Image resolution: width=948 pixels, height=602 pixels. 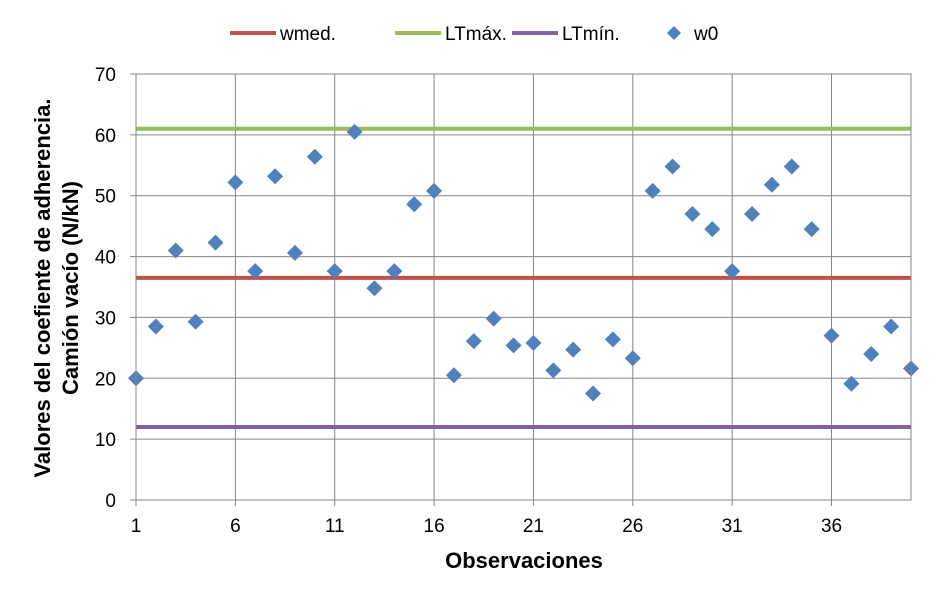 What do you see at coordinates (335, 526) in the screenshot?
I see `x-tick-label: 11` at bounding box center [335, 526].